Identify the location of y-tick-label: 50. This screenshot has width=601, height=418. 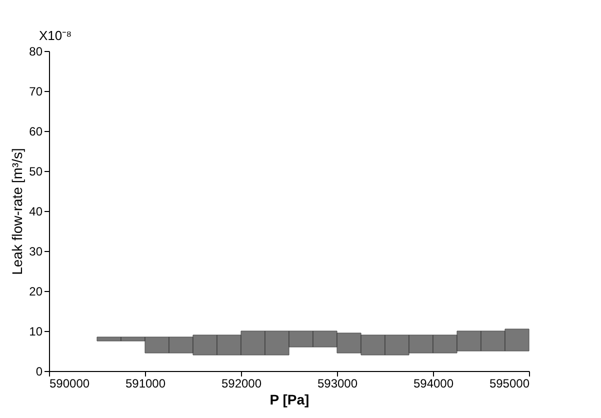
(36, 171).